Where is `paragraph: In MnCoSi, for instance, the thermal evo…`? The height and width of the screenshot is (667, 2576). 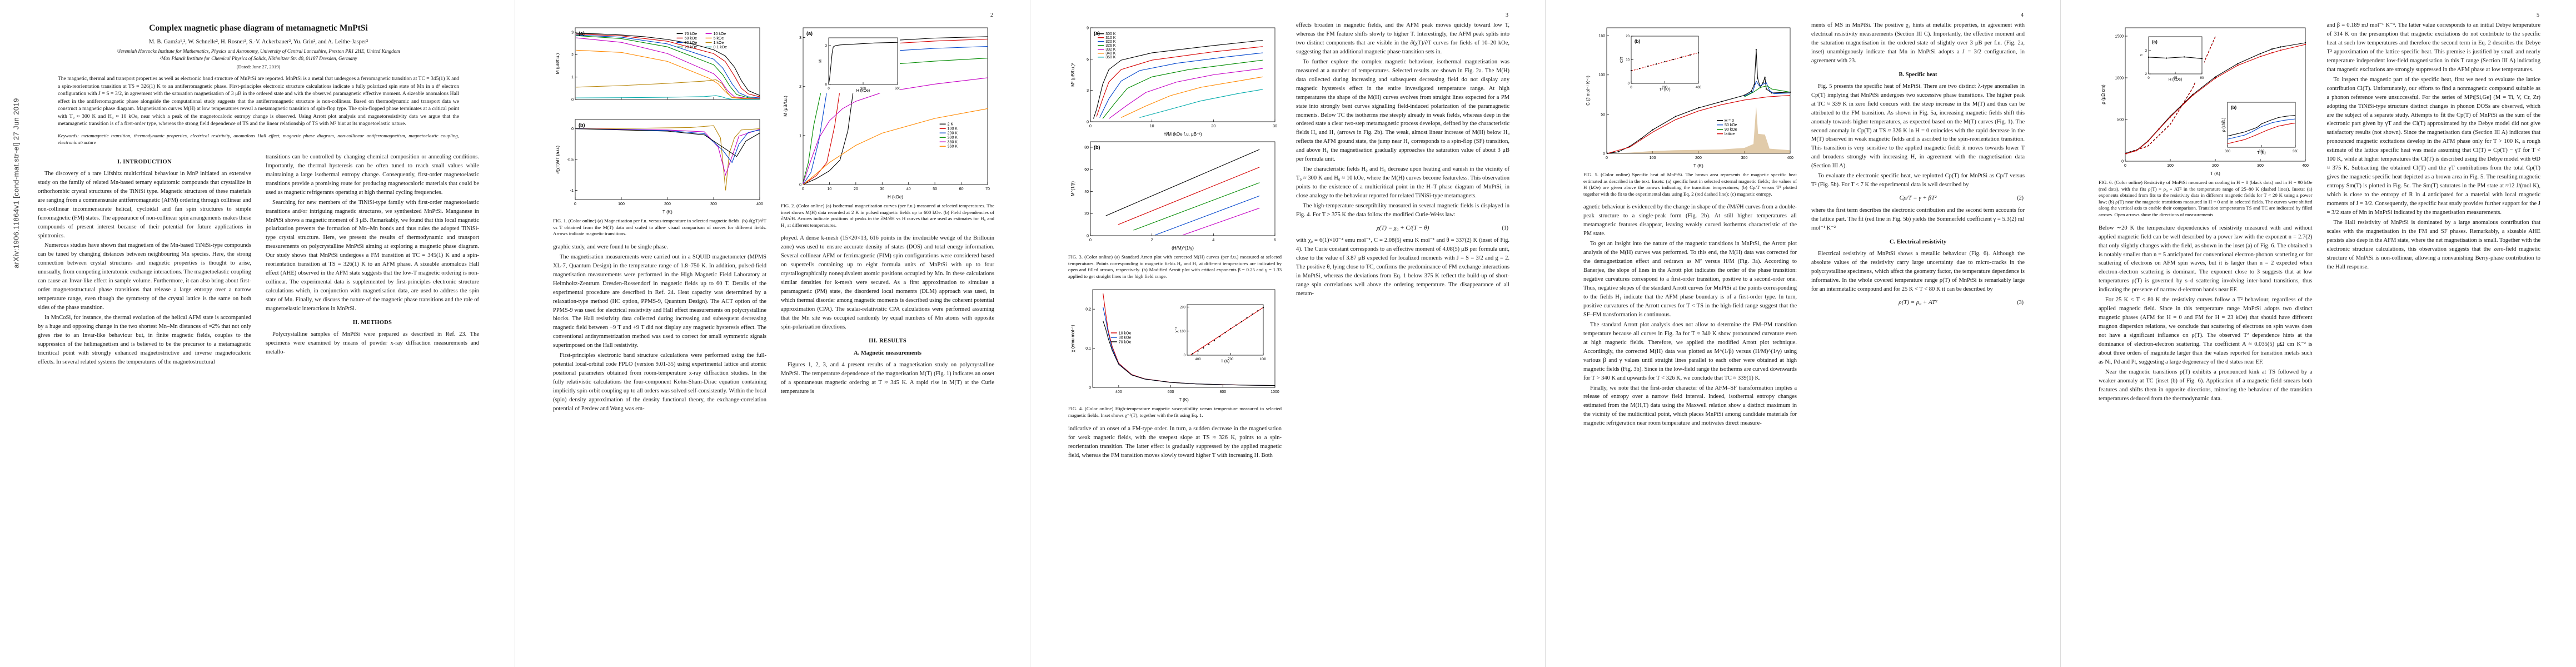 paragraph: In MnCoSi, for instance, the thermal evo… is located at coordinates (144, 340).